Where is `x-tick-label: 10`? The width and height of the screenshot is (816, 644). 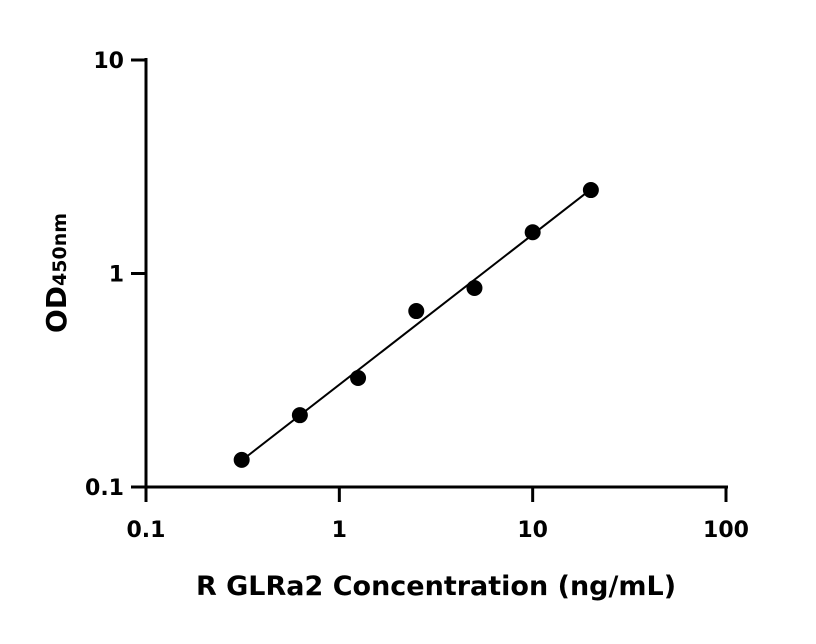 x-tick-label: 10 is located at coordinates (532, 530).